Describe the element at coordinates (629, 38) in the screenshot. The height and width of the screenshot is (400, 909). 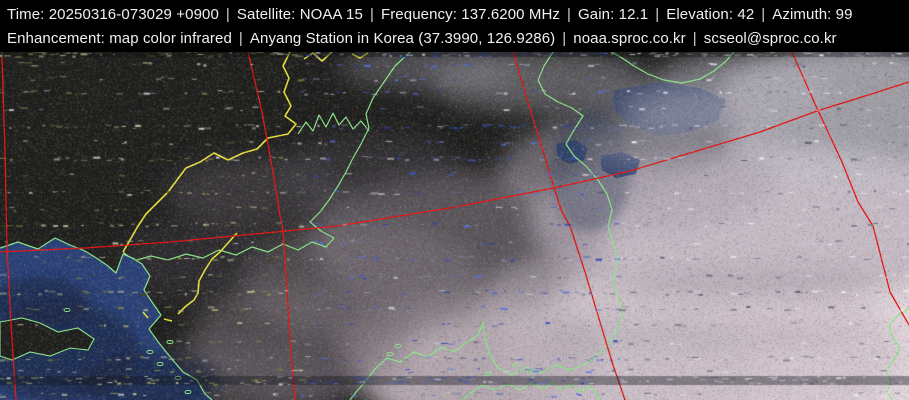
I see `field-website: noaa.sproc.co.kr` at that location.